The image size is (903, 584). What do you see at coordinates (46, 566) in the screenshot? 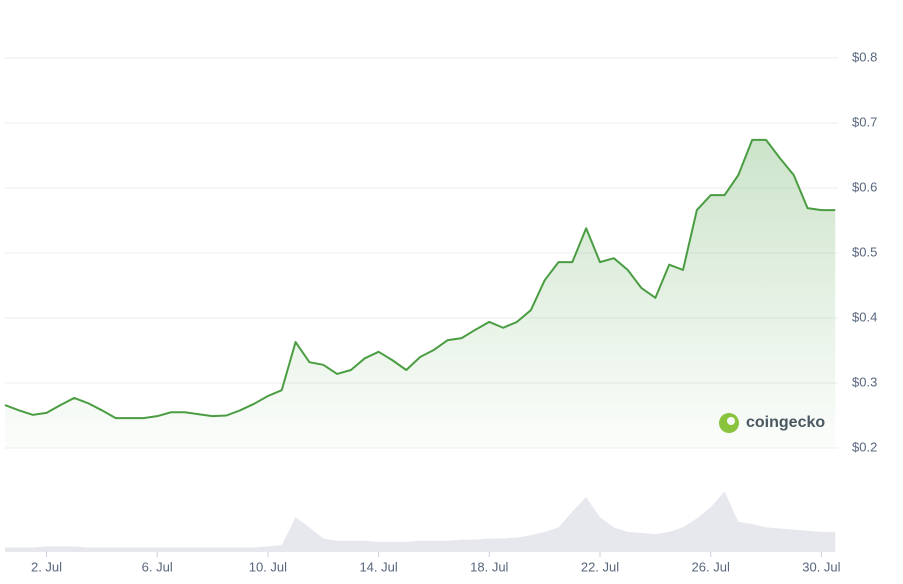
I see `x-tick-label: 2. Jul` at bounding box center [46, 566].